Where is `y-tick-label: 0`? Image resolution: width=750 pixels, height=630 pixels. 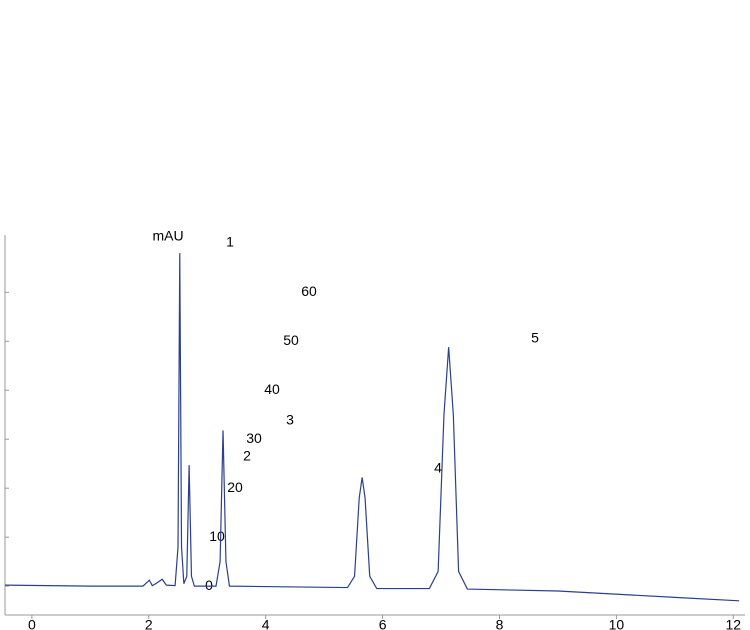
y-tick-label: 0 is located at coordinates (209, 585).